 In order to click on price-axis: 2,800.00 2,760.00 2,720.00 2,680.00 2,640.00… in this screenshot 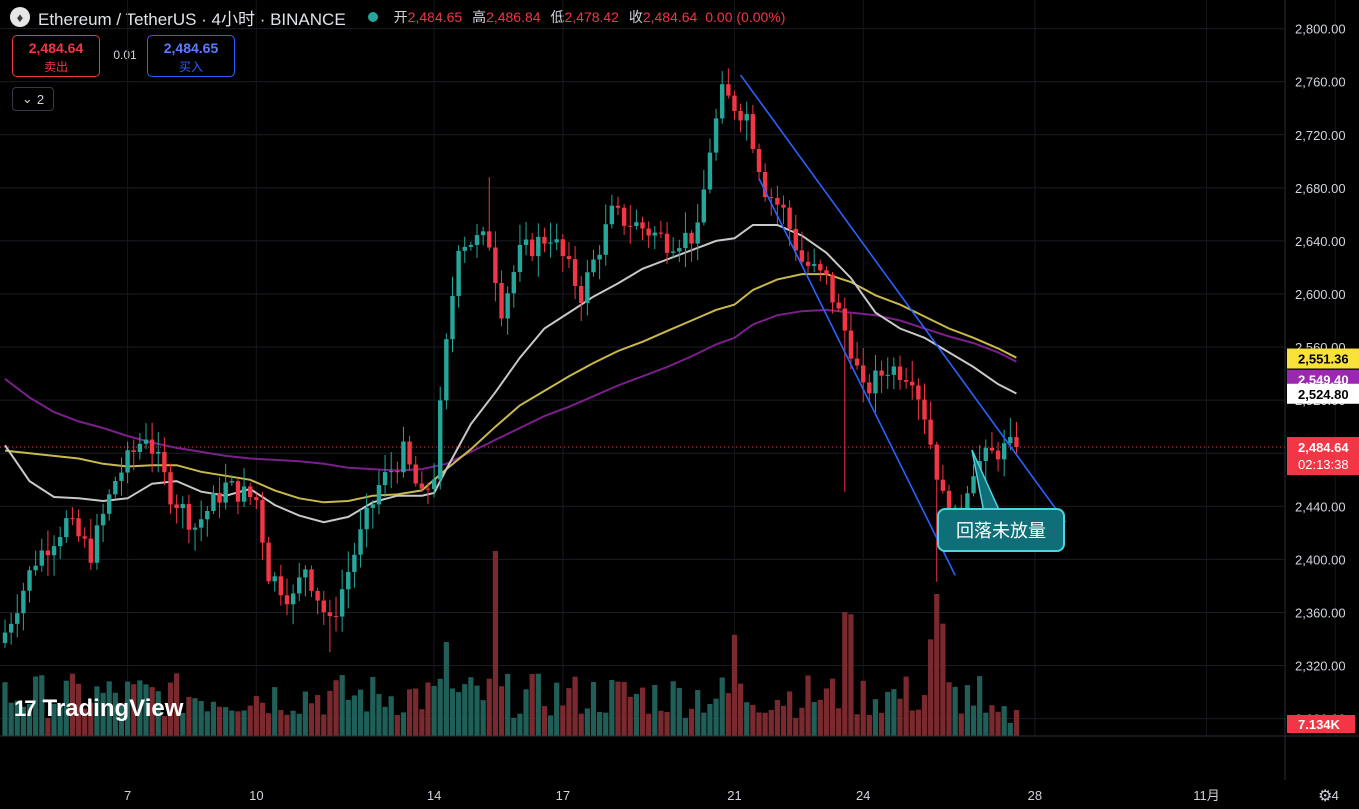, I will do `click(1321, 390)`.